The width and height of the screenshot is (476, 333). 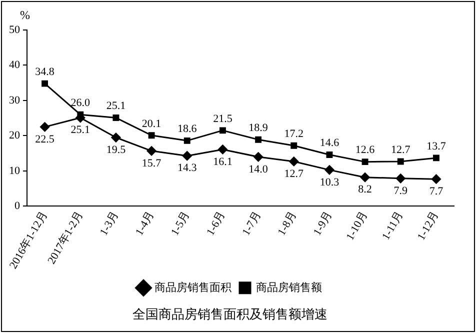 What do you see at coordinates (216, 223) in the screenshot?
I see `x-tick-label: 1-6月` at bounding box center [216, 223].